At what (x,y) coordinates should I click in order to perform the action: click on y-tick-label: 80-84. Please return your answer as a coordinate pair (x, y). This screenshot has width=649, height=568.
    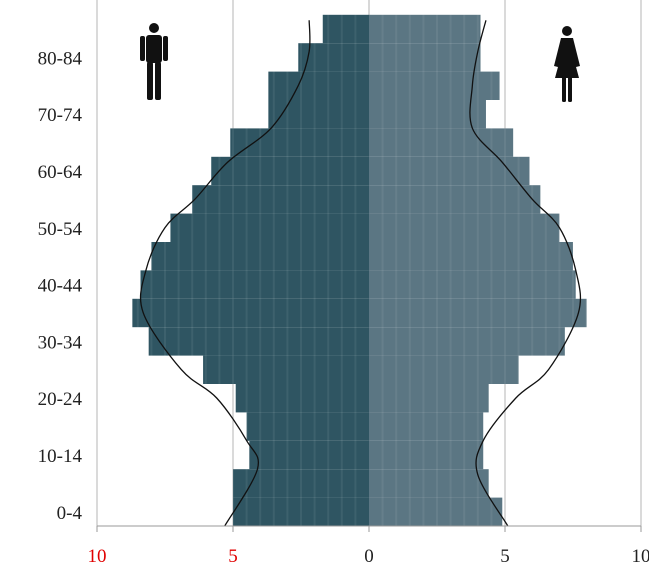
    Looking at the image, I should click on (60, 58).